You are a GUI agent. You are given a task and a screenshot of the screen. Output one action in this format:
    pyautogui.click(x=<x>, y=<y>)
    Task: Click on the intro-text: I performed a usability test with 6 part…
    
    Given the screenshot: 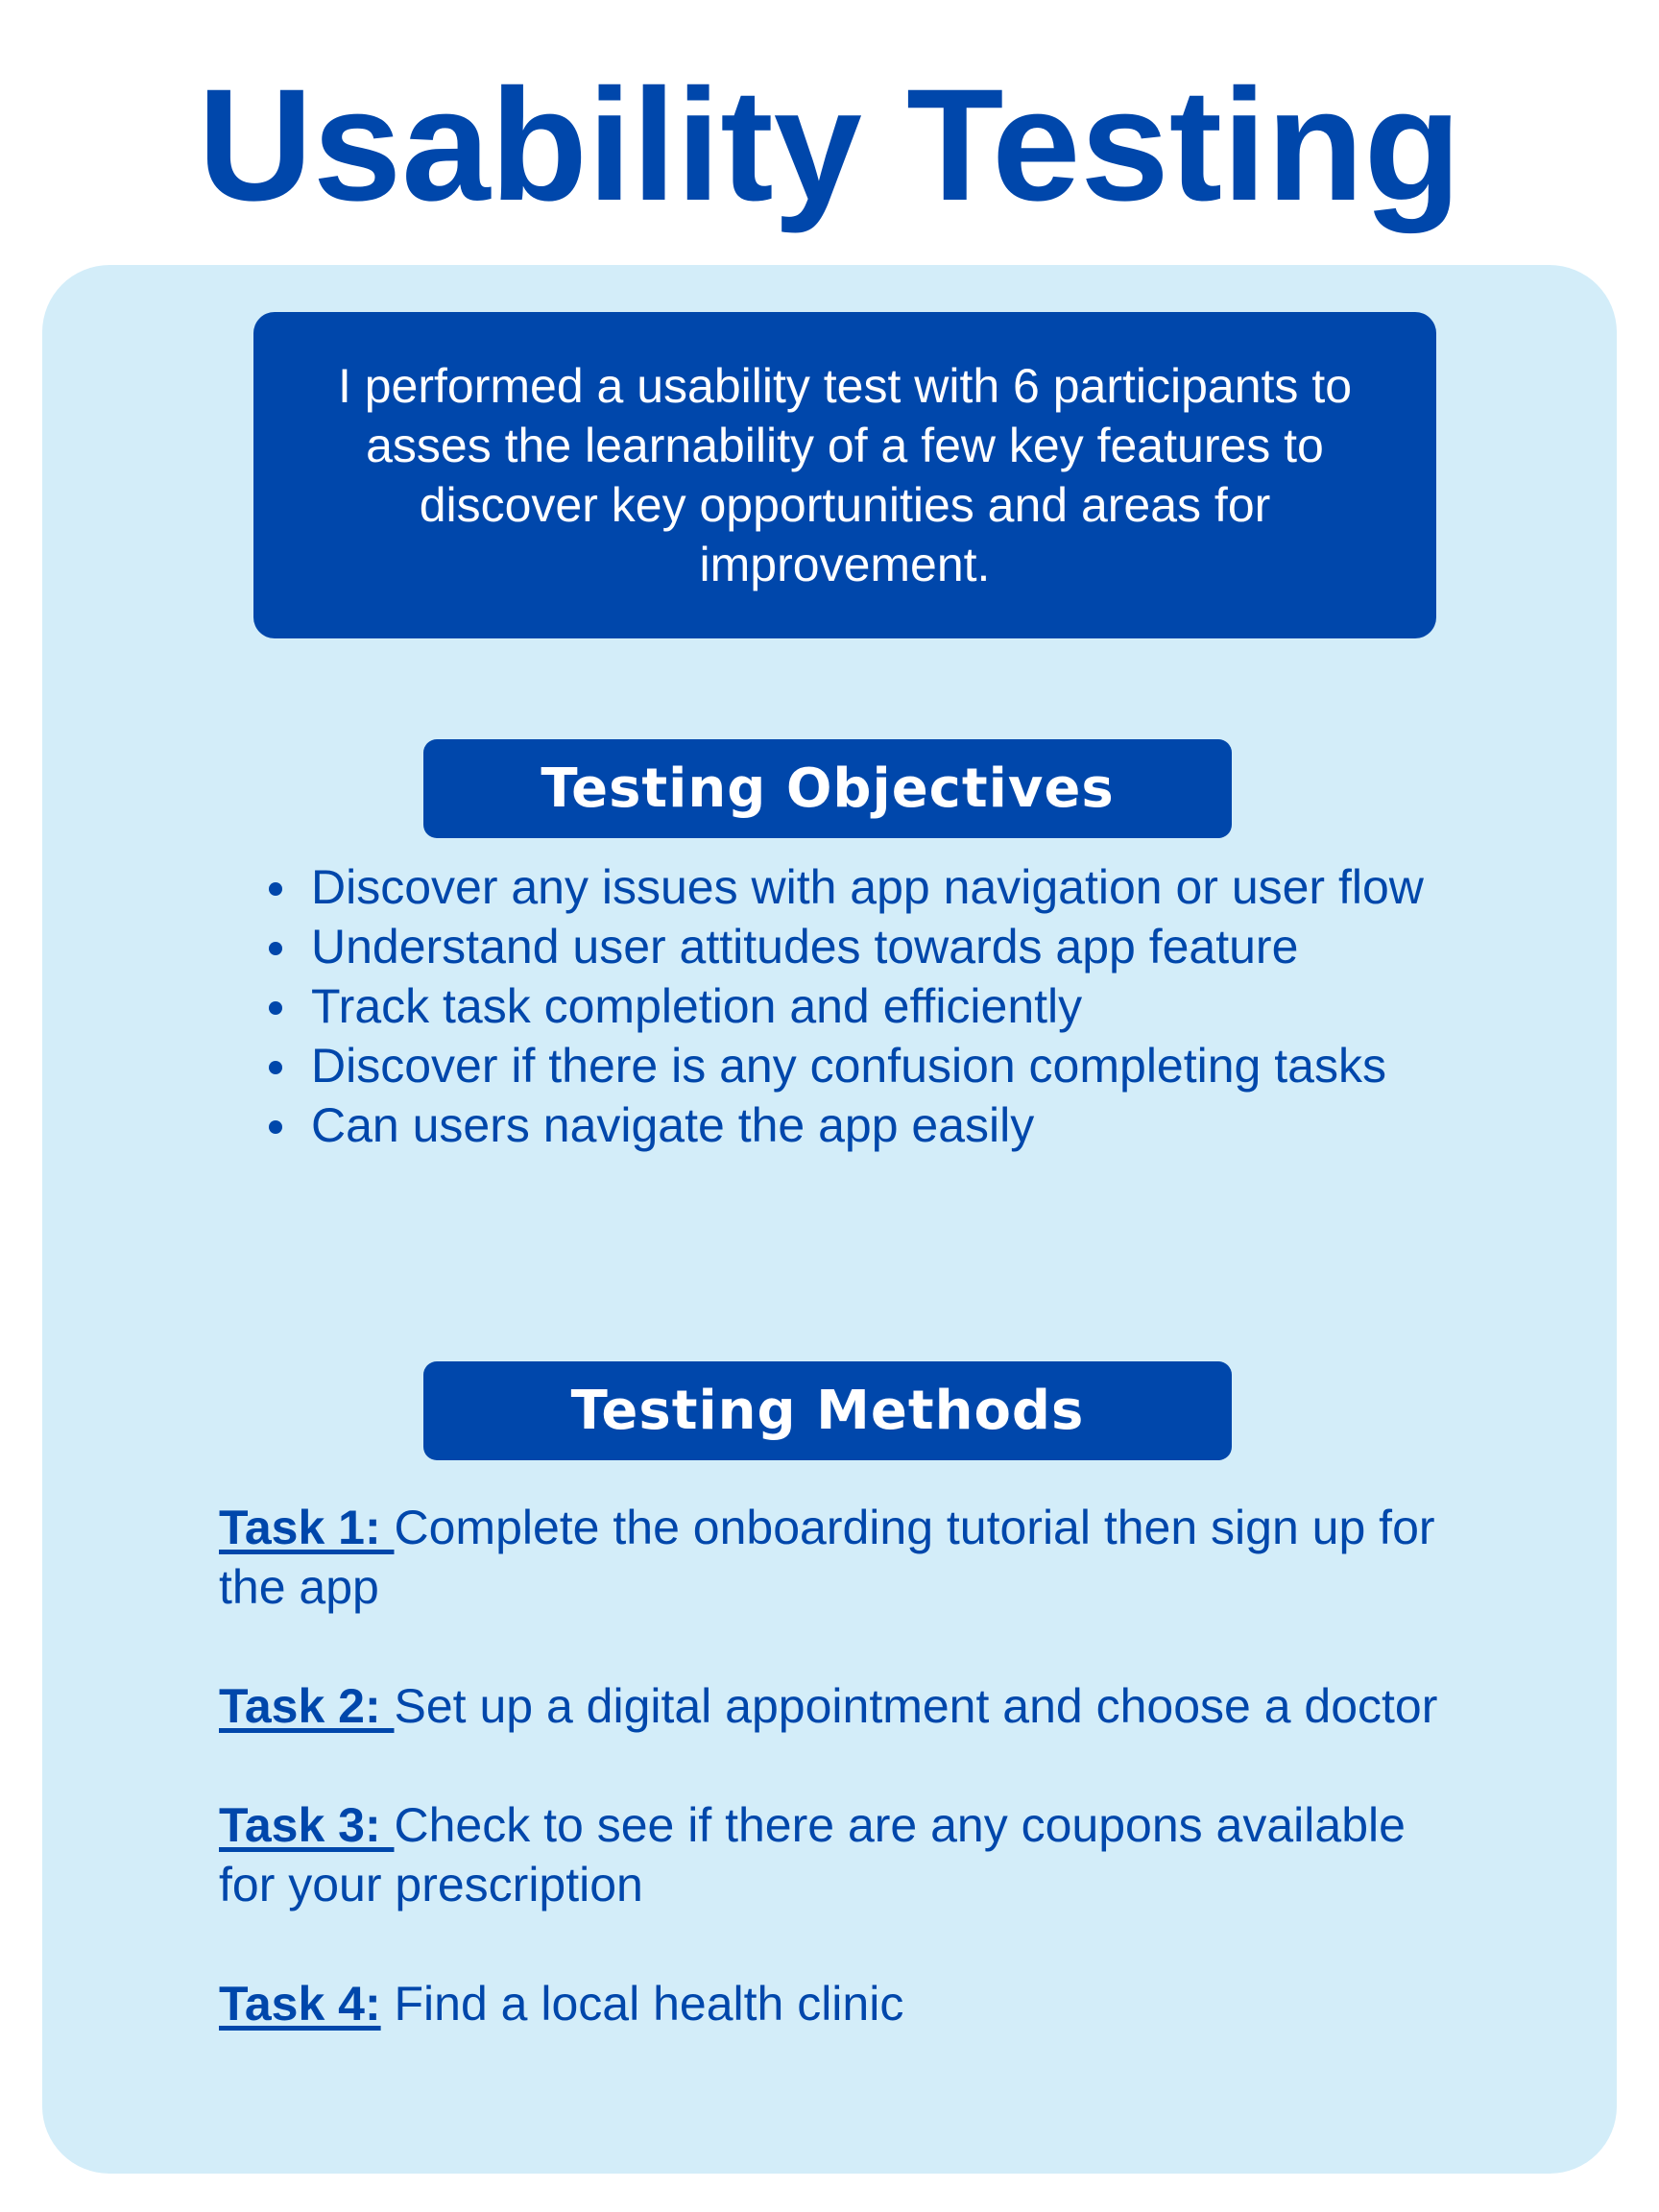 What is the action you would take?
    pyautogui.click(x=845, y=475)
    